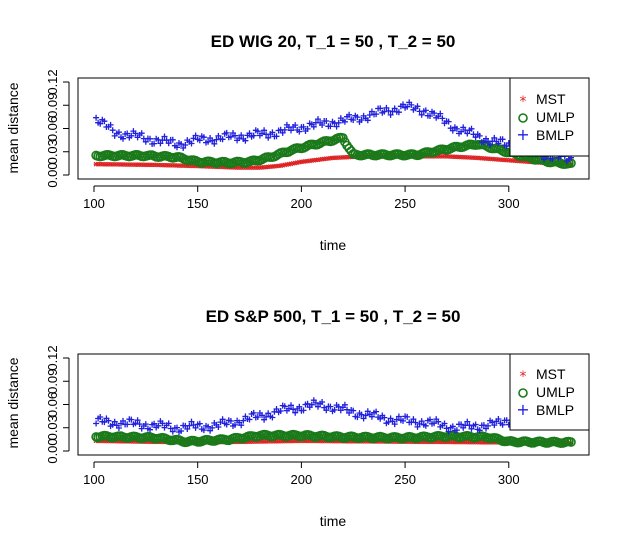 The width and height of the screenshot is (630, 550). What do you see at coordinates (523, 377) in the screenshot?
I see `panel-2-legend-mst-marker: *` at bounding box center [523, 377].